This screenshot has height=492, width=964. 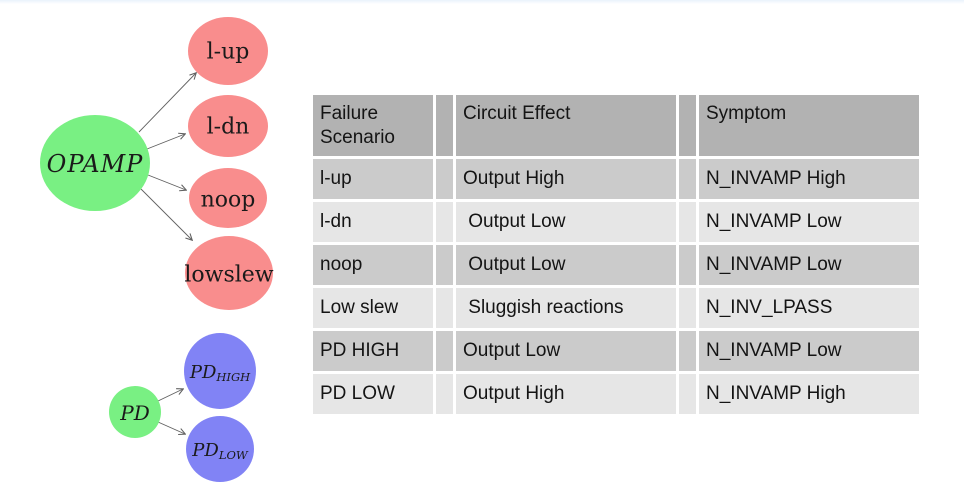 What do you see at coordinates (228, 275) in the screenshot?
I see `node-lowslew-label: lowslew` at bounding box center [228, 275].